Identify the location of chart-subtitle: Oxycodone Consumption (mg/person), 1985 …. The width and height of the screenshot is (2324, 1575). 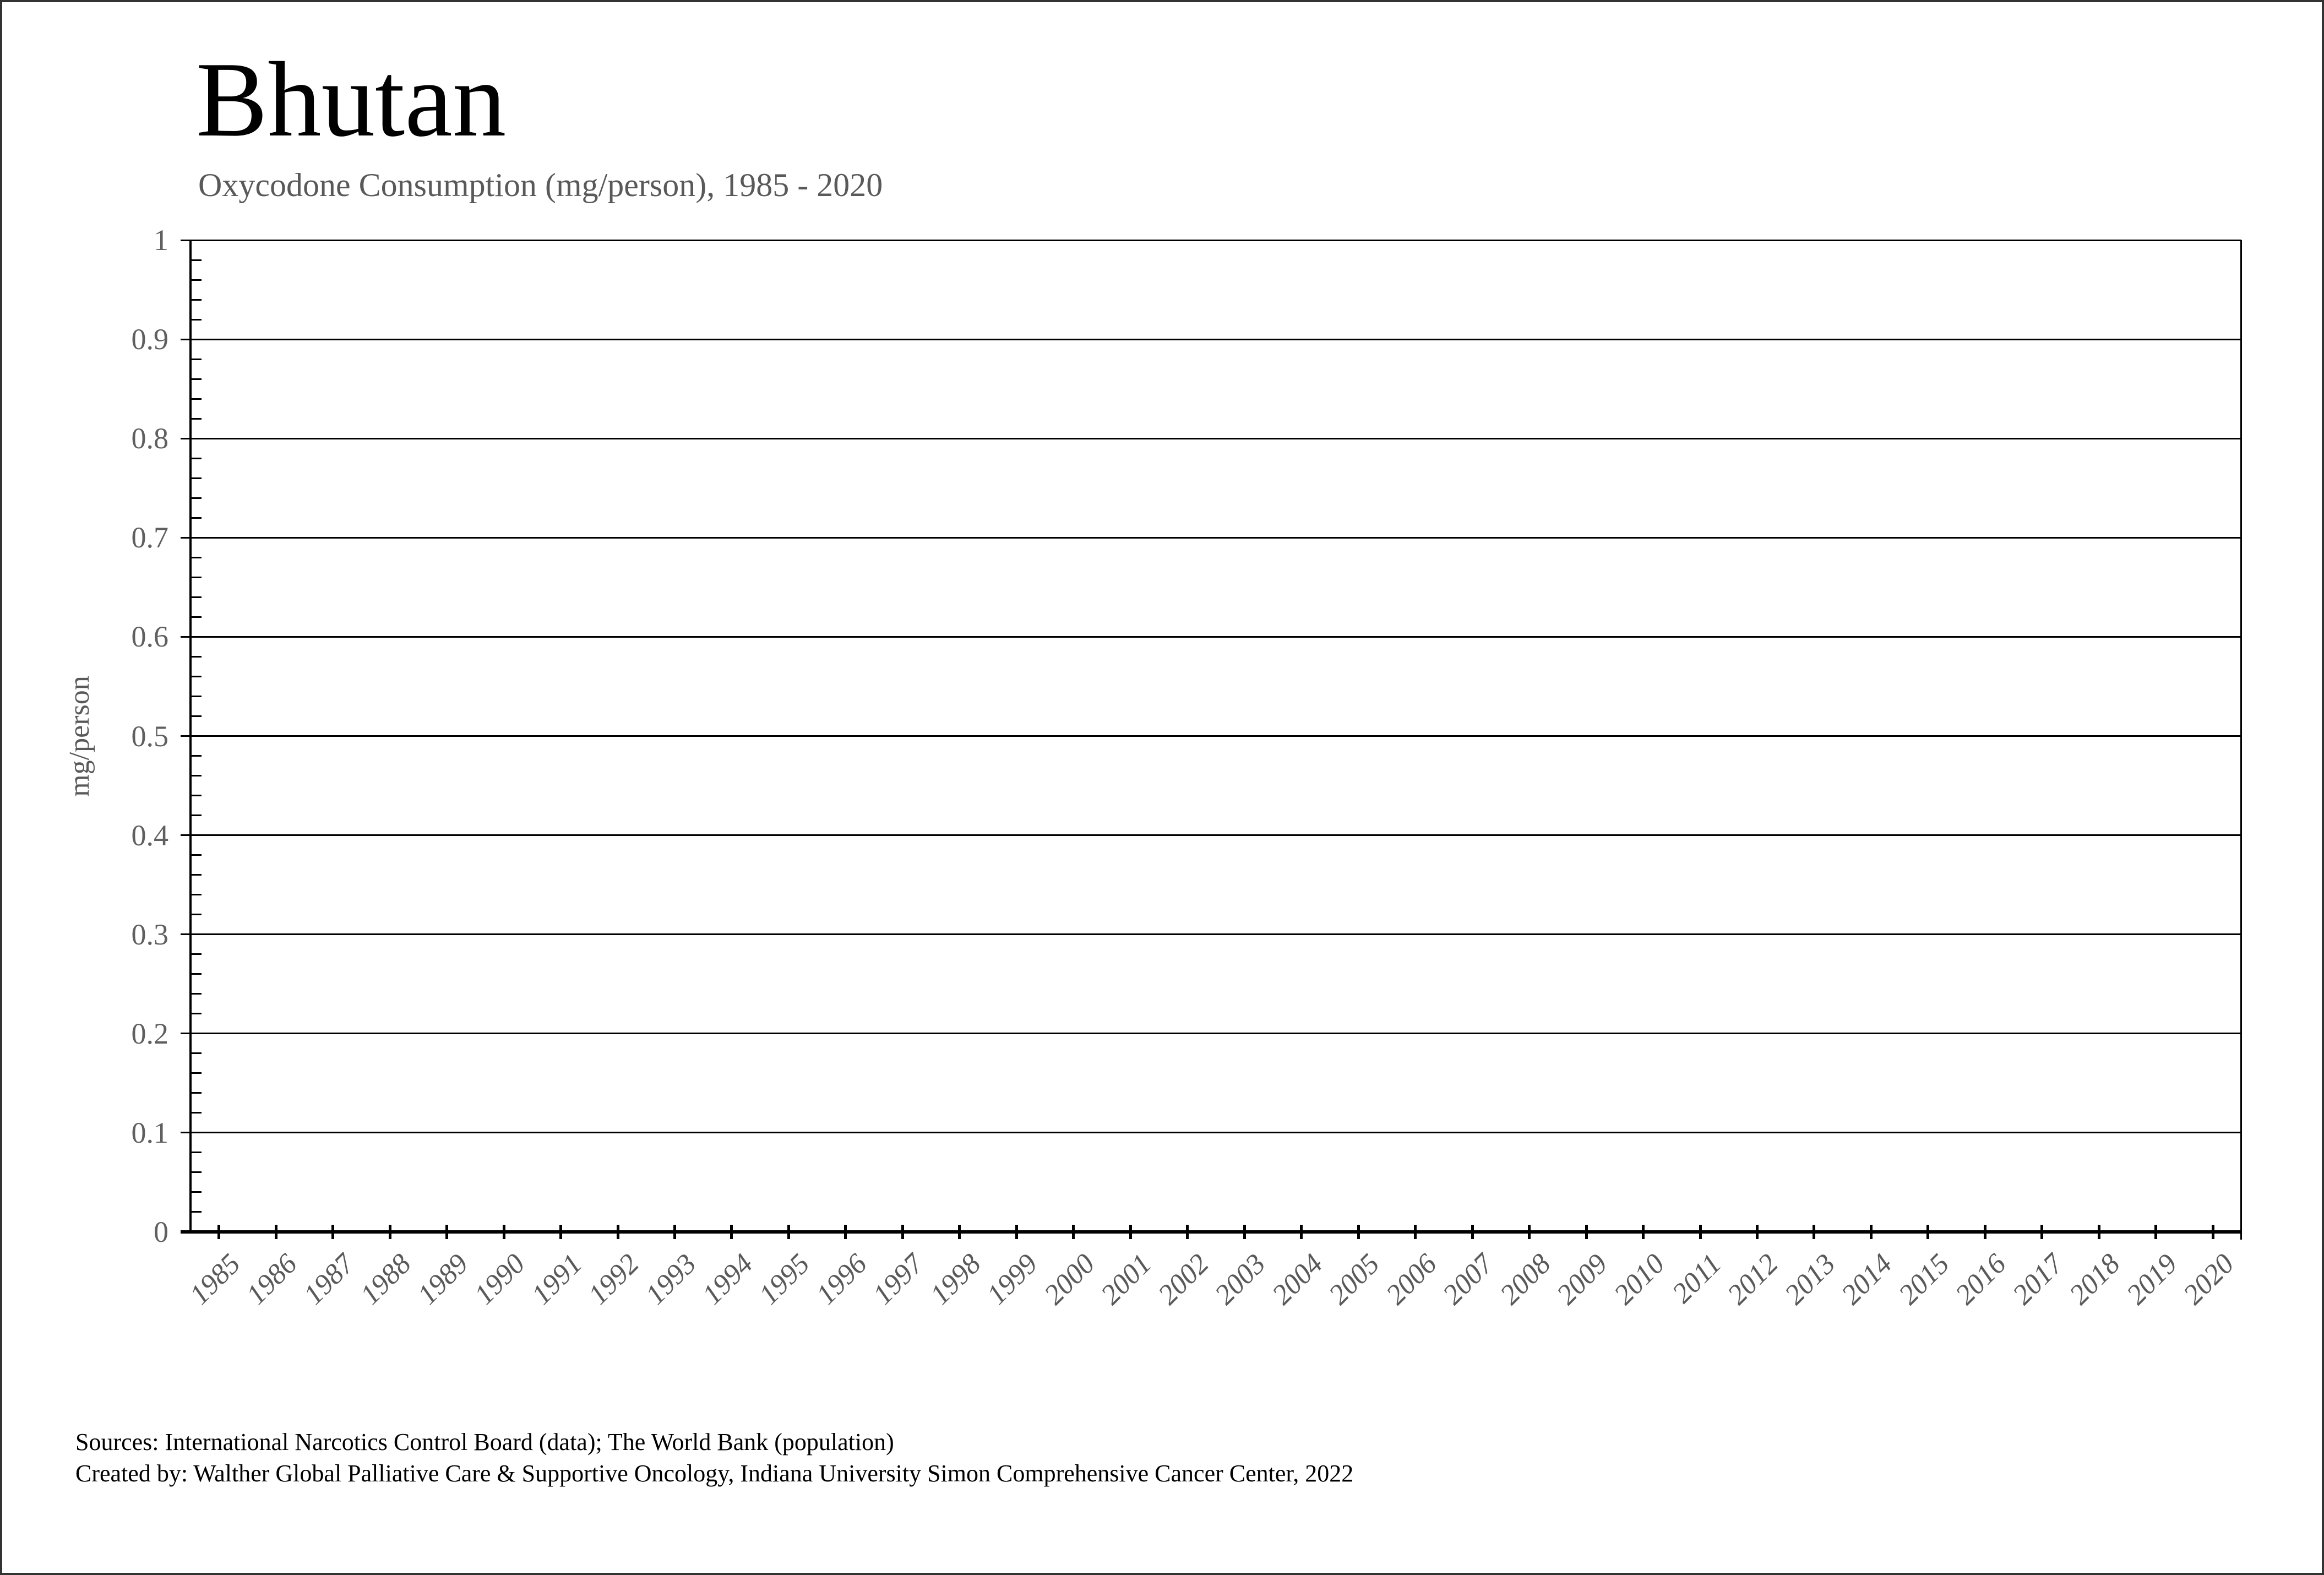
(540, 185).